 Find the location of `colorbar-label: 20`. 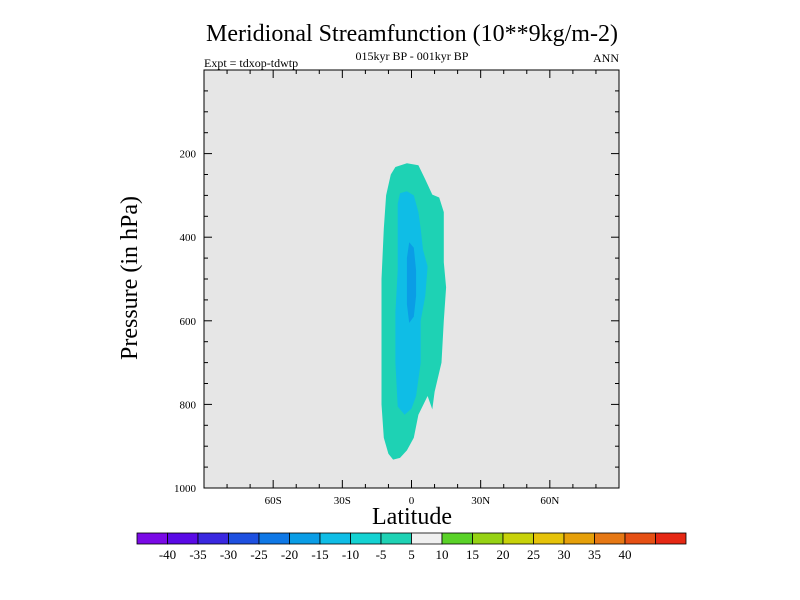

colorbar-label: 20 is located at coordinates (503, 554).